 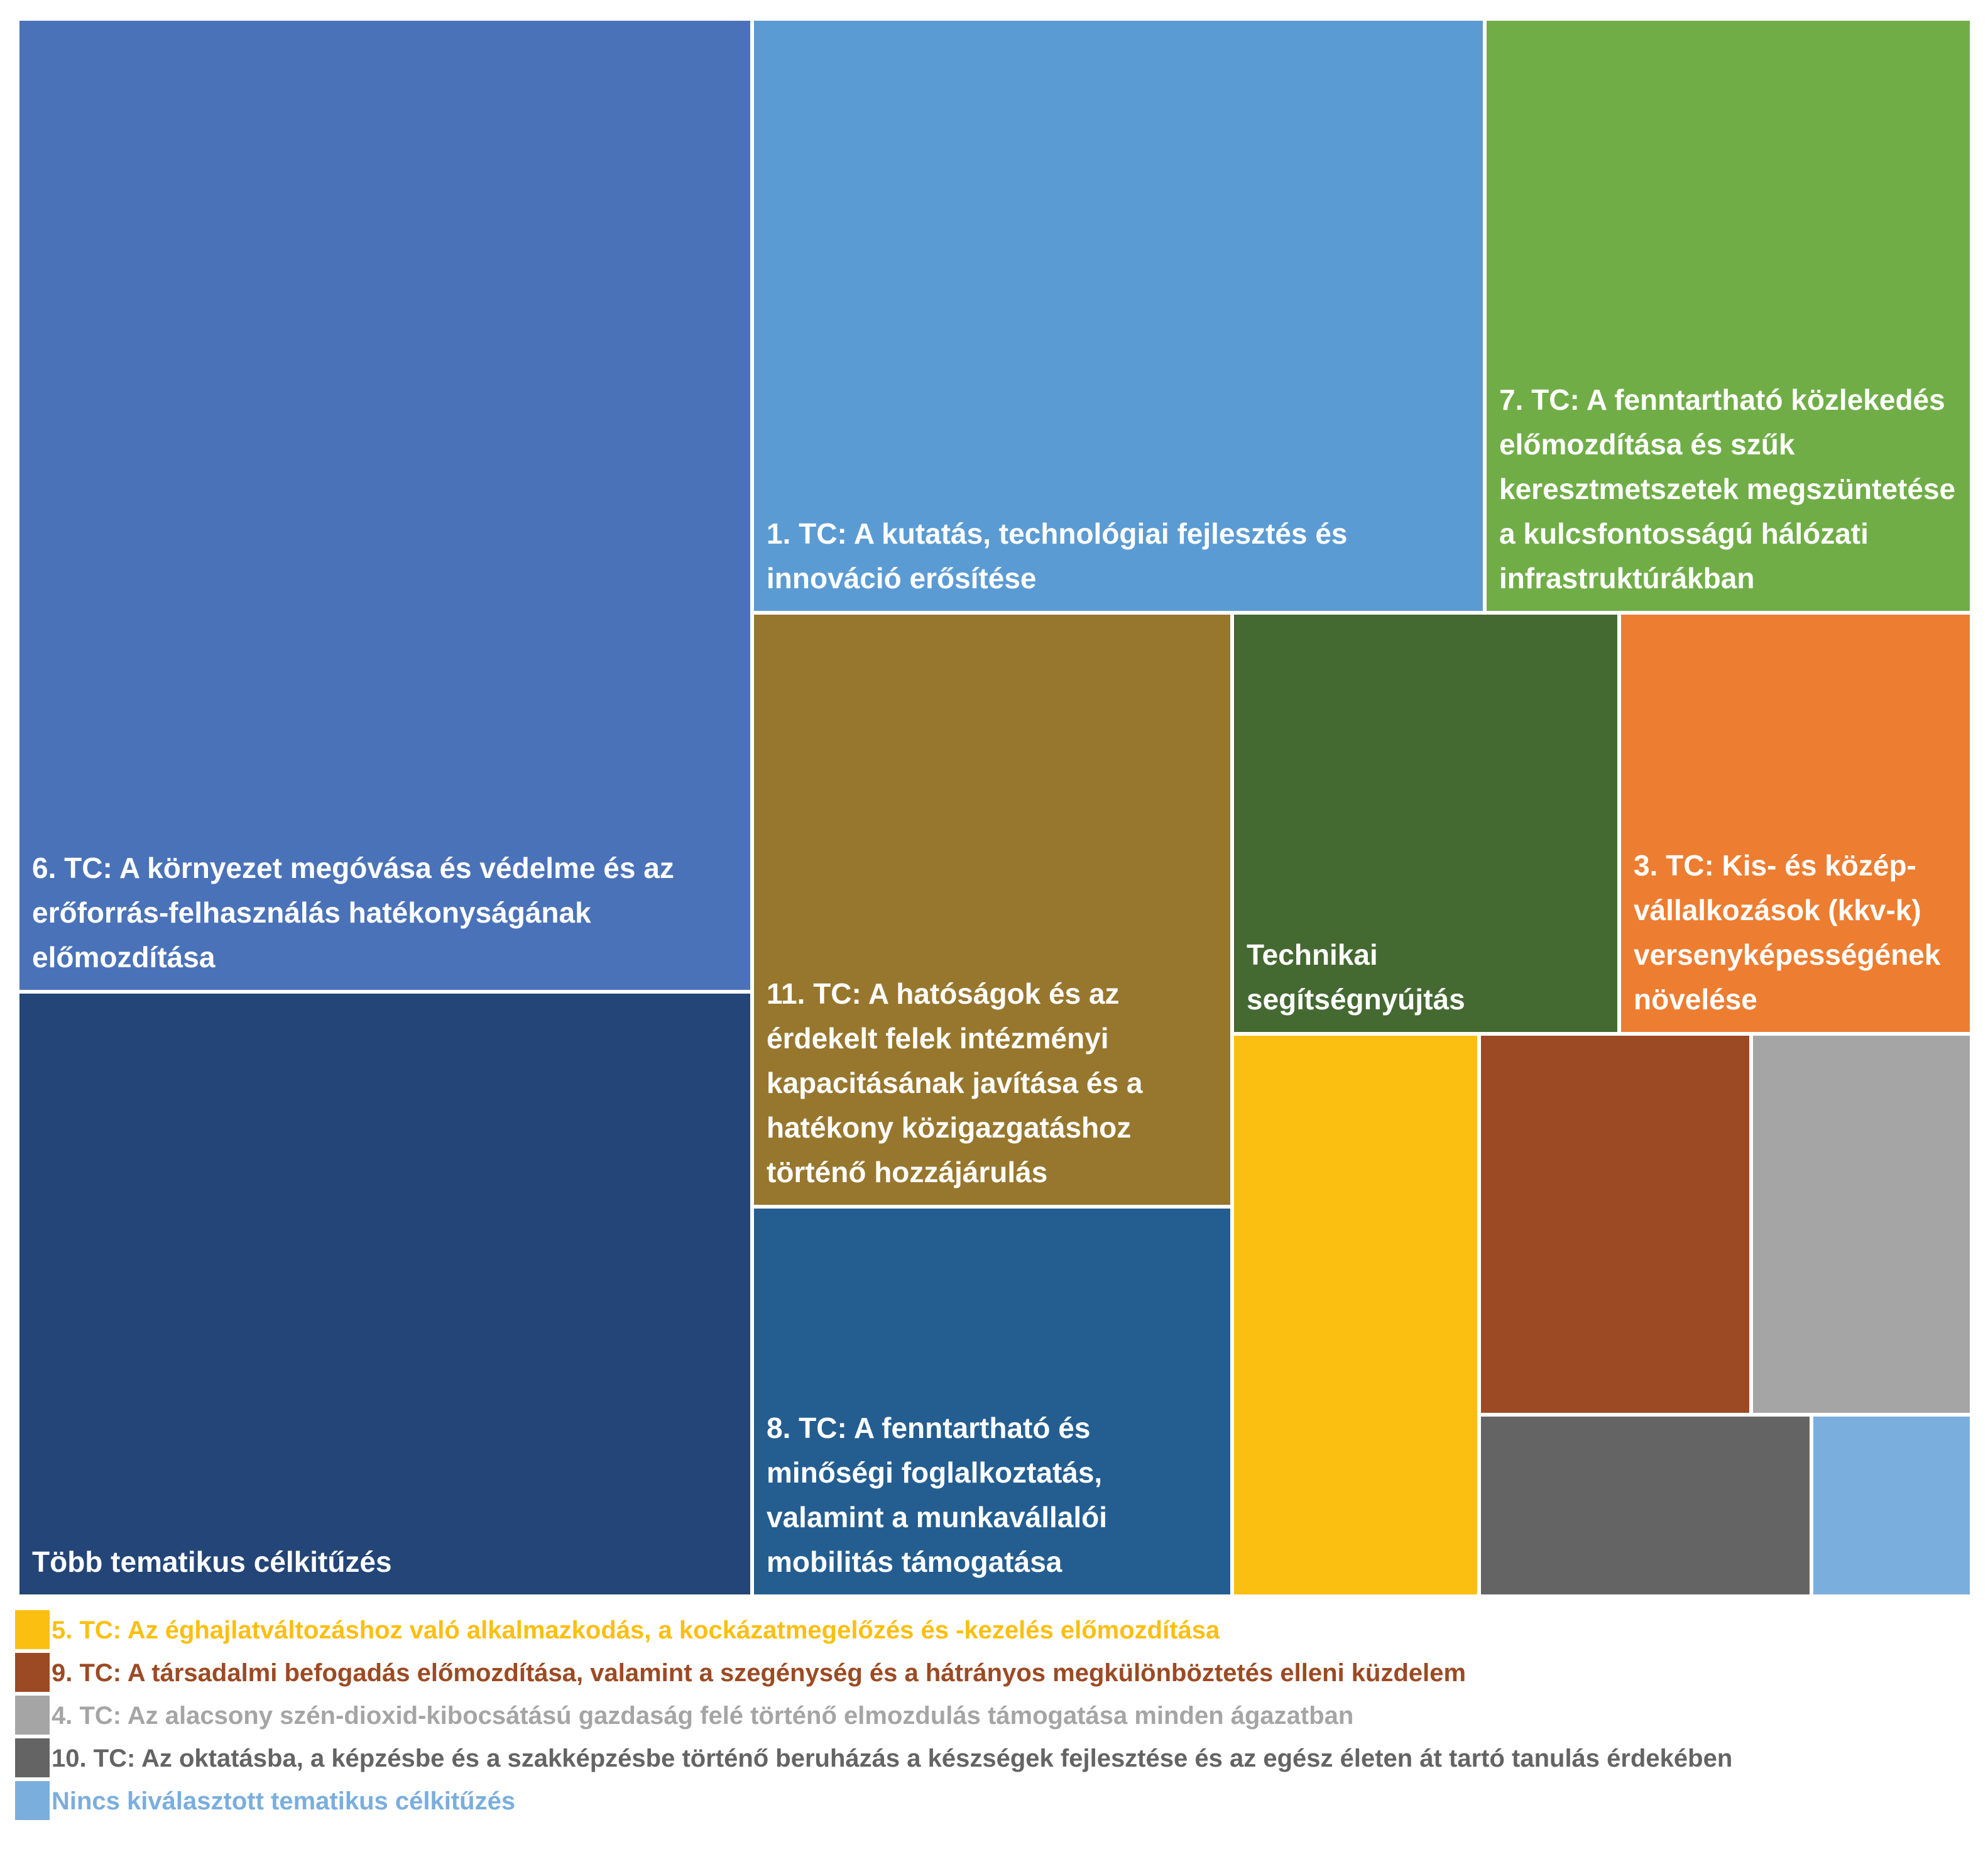 What do you see at coordinates (1355, 1315) in the screenshot?
I see `tile-tc5` at bounding box center [1355, 1315].